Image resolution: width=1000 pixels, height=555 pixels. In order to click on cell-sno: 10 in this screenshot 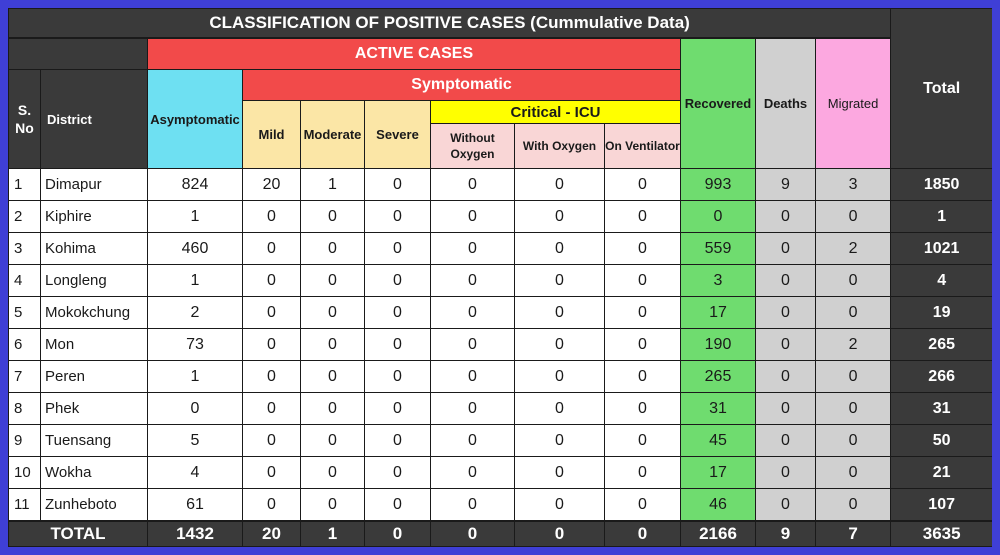, I will do `click(24, 472)`.